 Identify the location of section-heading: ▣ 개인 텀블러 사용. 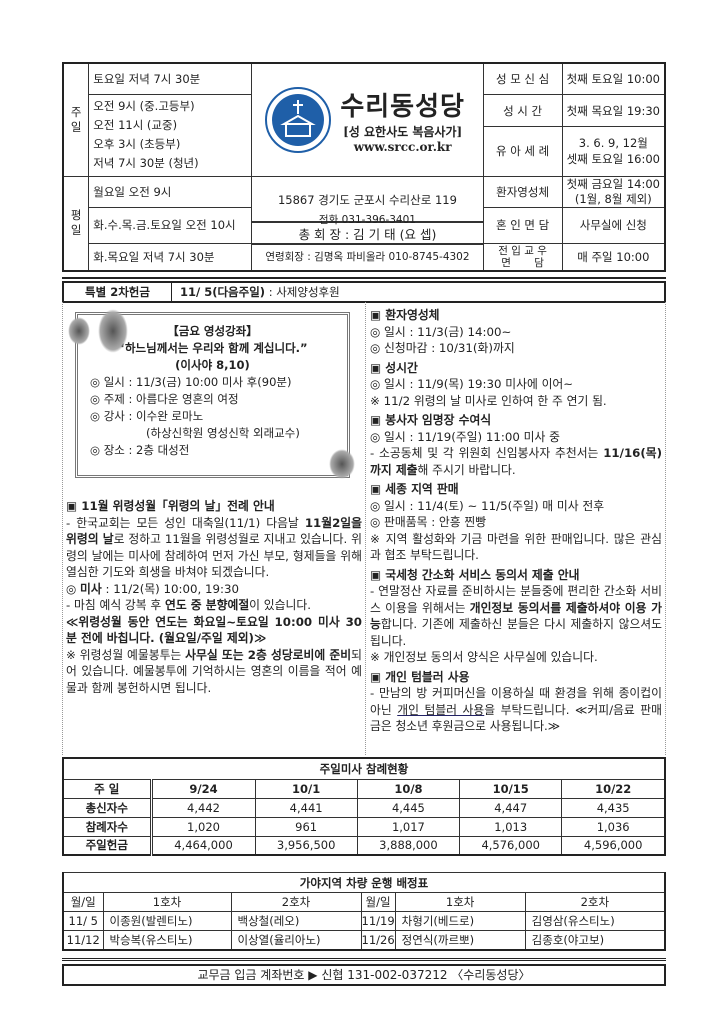
(516, 677).